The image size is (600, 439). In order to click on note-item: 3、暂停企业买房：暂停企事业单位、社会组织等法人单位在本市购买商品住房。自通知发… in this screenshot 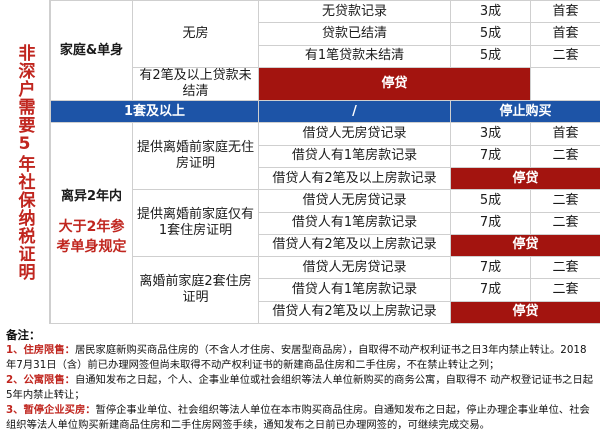, I will do `click(300, 418)`.